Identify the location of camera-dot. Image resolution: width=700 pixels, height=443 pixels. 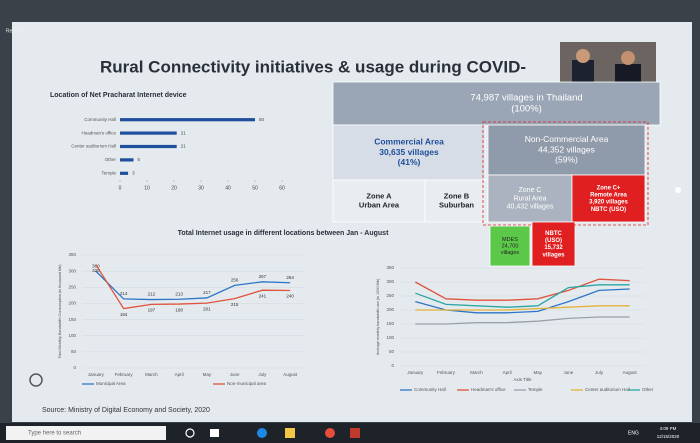
(678, 190).